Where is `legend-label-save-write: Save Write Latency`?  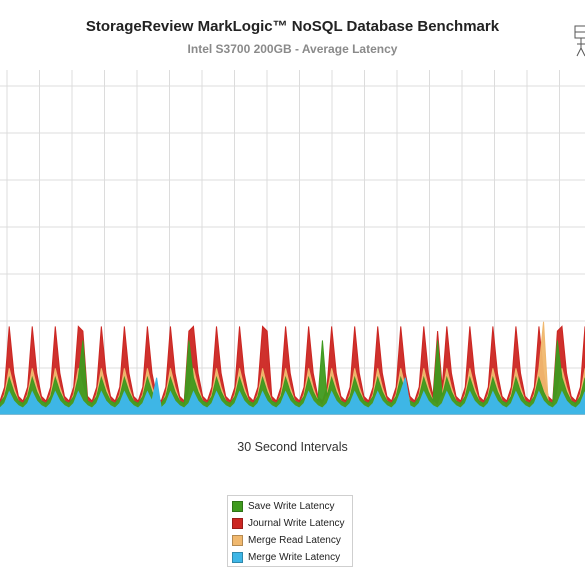
legend-label-save-write: Save Write Latency is located at coordinates (291, 506).